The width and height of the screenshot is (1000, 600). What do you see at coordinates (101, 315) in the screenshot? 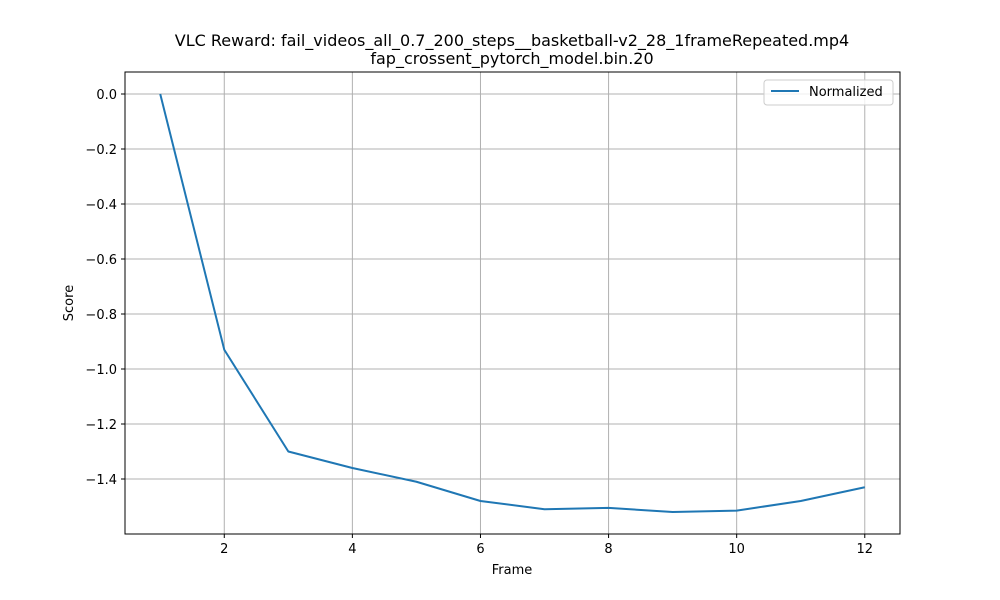
I see `y-tick-label: −0.8` at bounding box center [101, 315].